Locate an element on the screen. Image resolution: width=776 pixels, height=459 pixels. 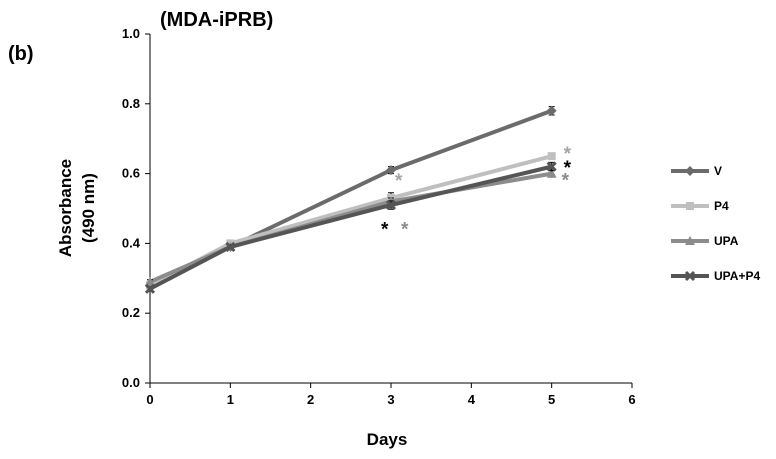
x-tick-label: 6 is located at coordinates (631, 399).